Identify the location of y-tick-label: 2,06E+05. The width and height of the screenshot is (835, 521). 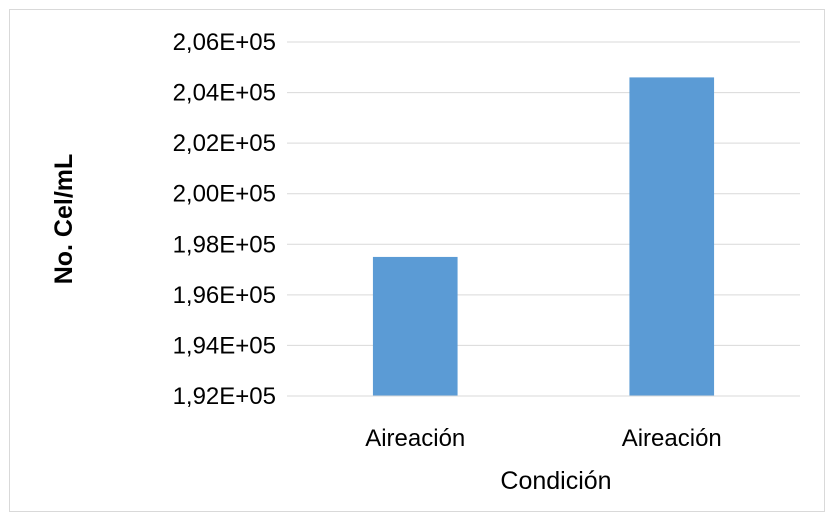
(224, 42).